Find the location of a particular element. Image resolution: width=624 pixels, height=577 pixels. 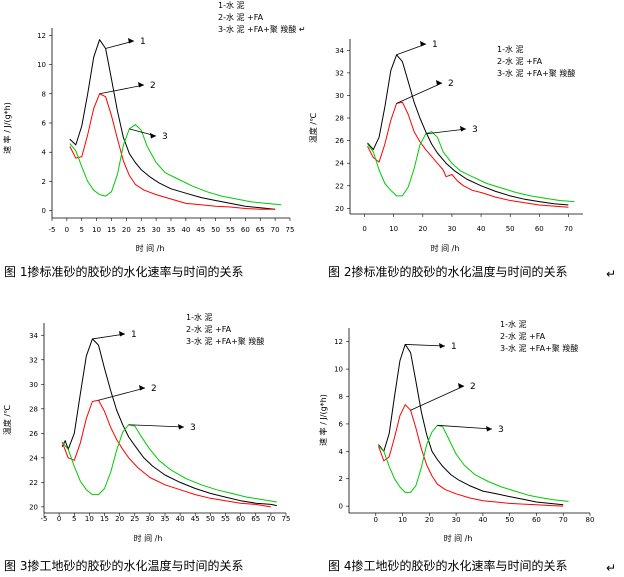

caption-1: 图 1掺标准砂的胶砂的水化速率与时间的关系 is located at coordinates (123, 271).